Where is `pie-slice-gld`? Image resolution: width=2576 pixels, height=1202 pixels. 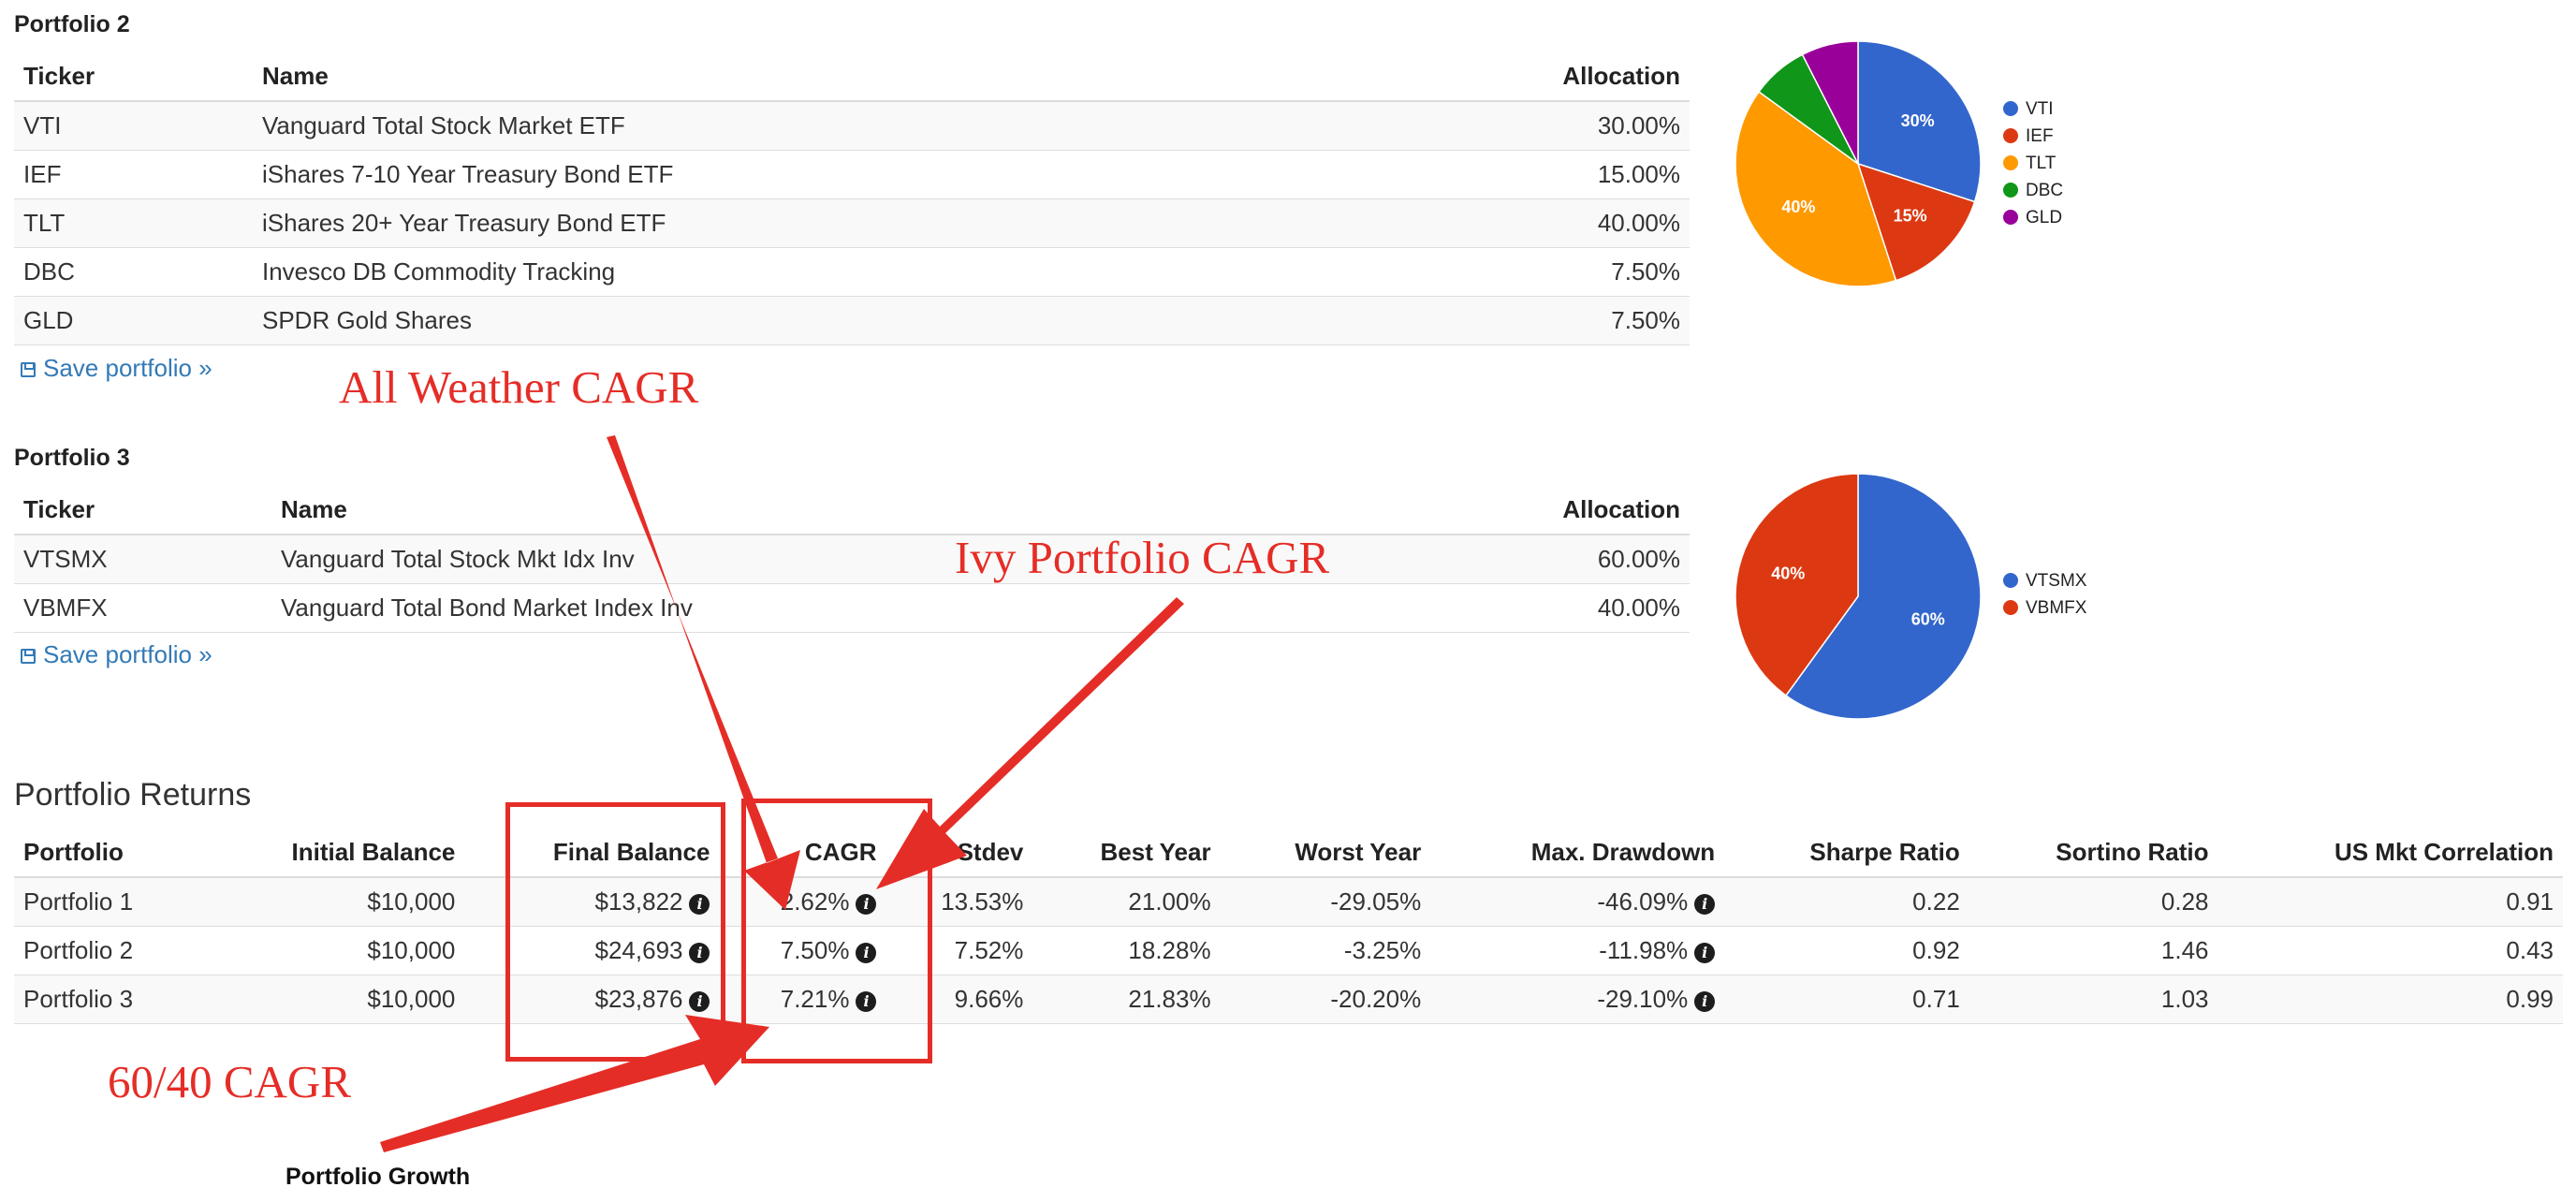
pie-slice-gld is located at coordinates (1830, 102).